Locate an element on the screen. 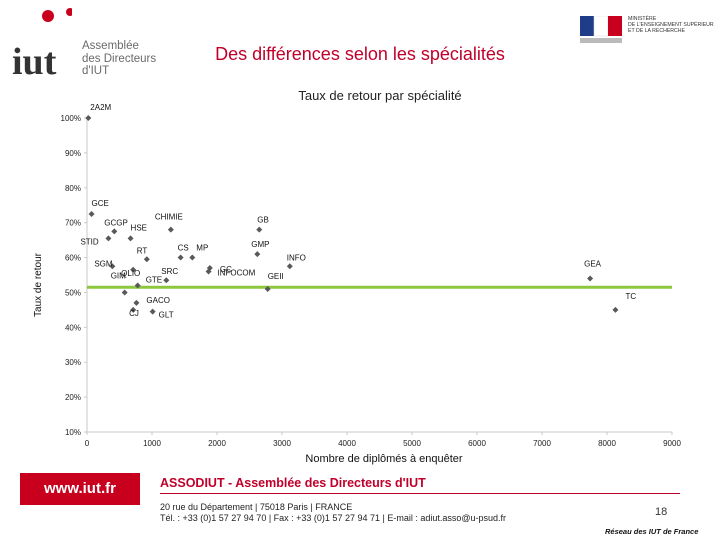  data-point-label: SGM is located at coordinates (103, 263).